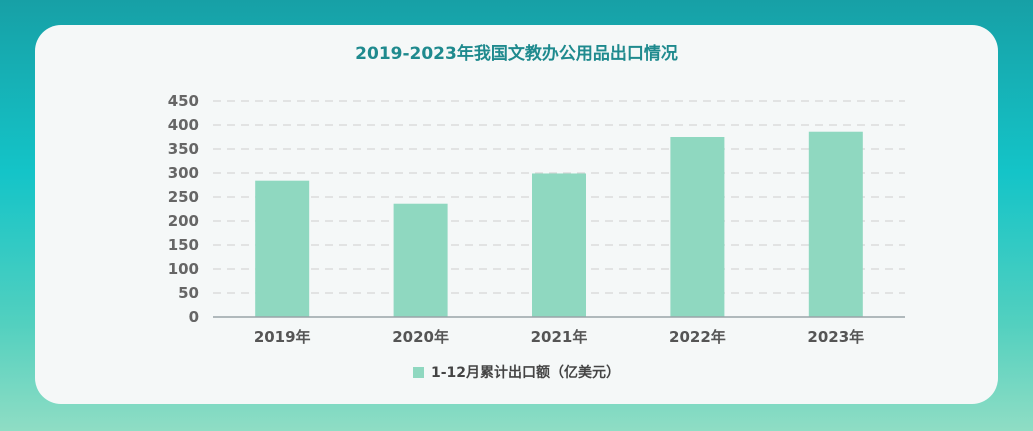  I want to click on chart-title: 2019-2023年我国文教办公用品出口情况, so click(516, 54).